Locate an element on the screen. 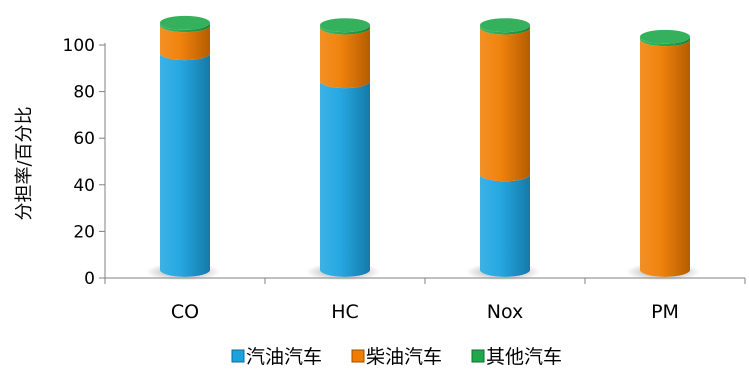 The image size is (749, 381). legend-item: 其他汽车 is located at coordinates (516, 357).